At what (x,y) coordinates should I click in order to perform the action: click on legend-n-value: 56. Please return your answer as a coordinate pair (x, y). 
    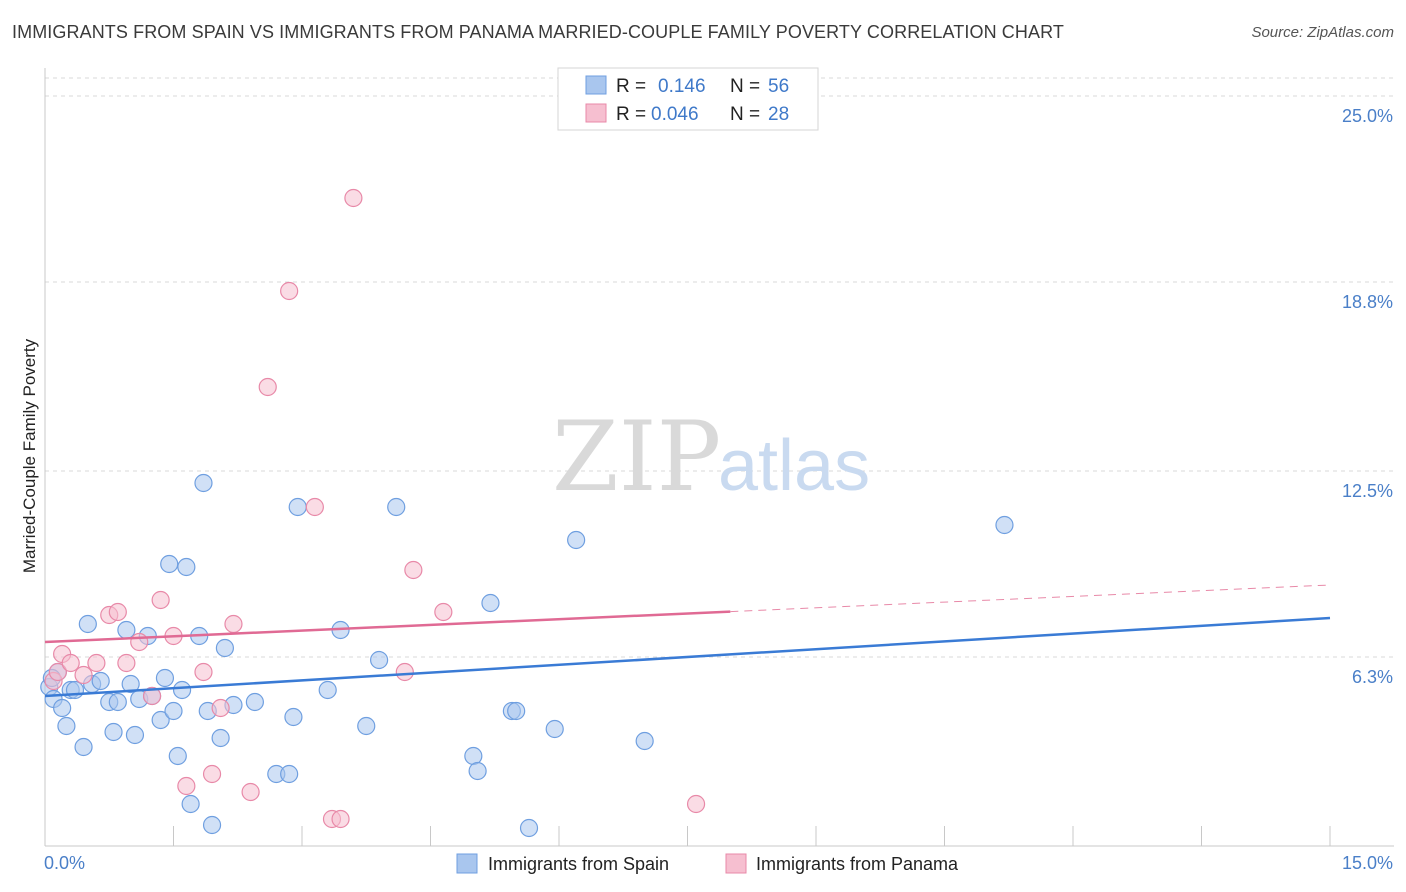
    Looking at the image, I should click on (778, 86).